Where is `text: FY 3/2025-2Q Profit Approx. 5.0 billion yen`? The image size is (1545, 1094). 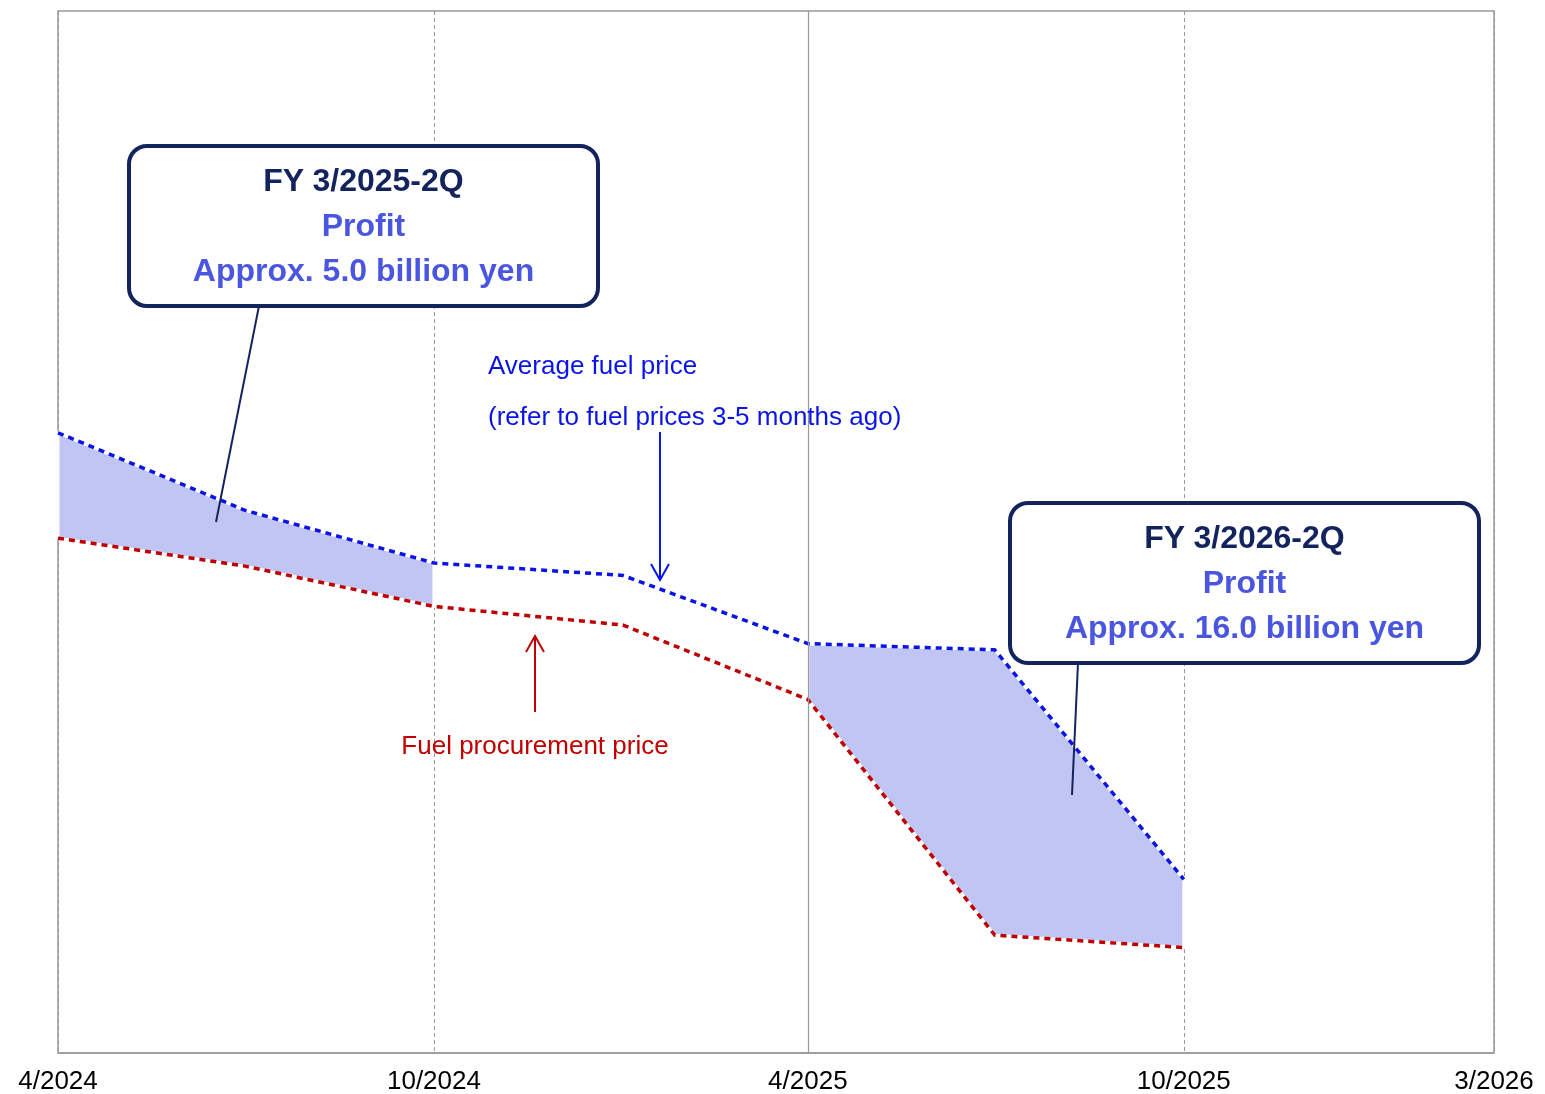 text: FY 3/2025-2Q Profit Approx. 5.0 billion yen is located at coordinates (363, 225).